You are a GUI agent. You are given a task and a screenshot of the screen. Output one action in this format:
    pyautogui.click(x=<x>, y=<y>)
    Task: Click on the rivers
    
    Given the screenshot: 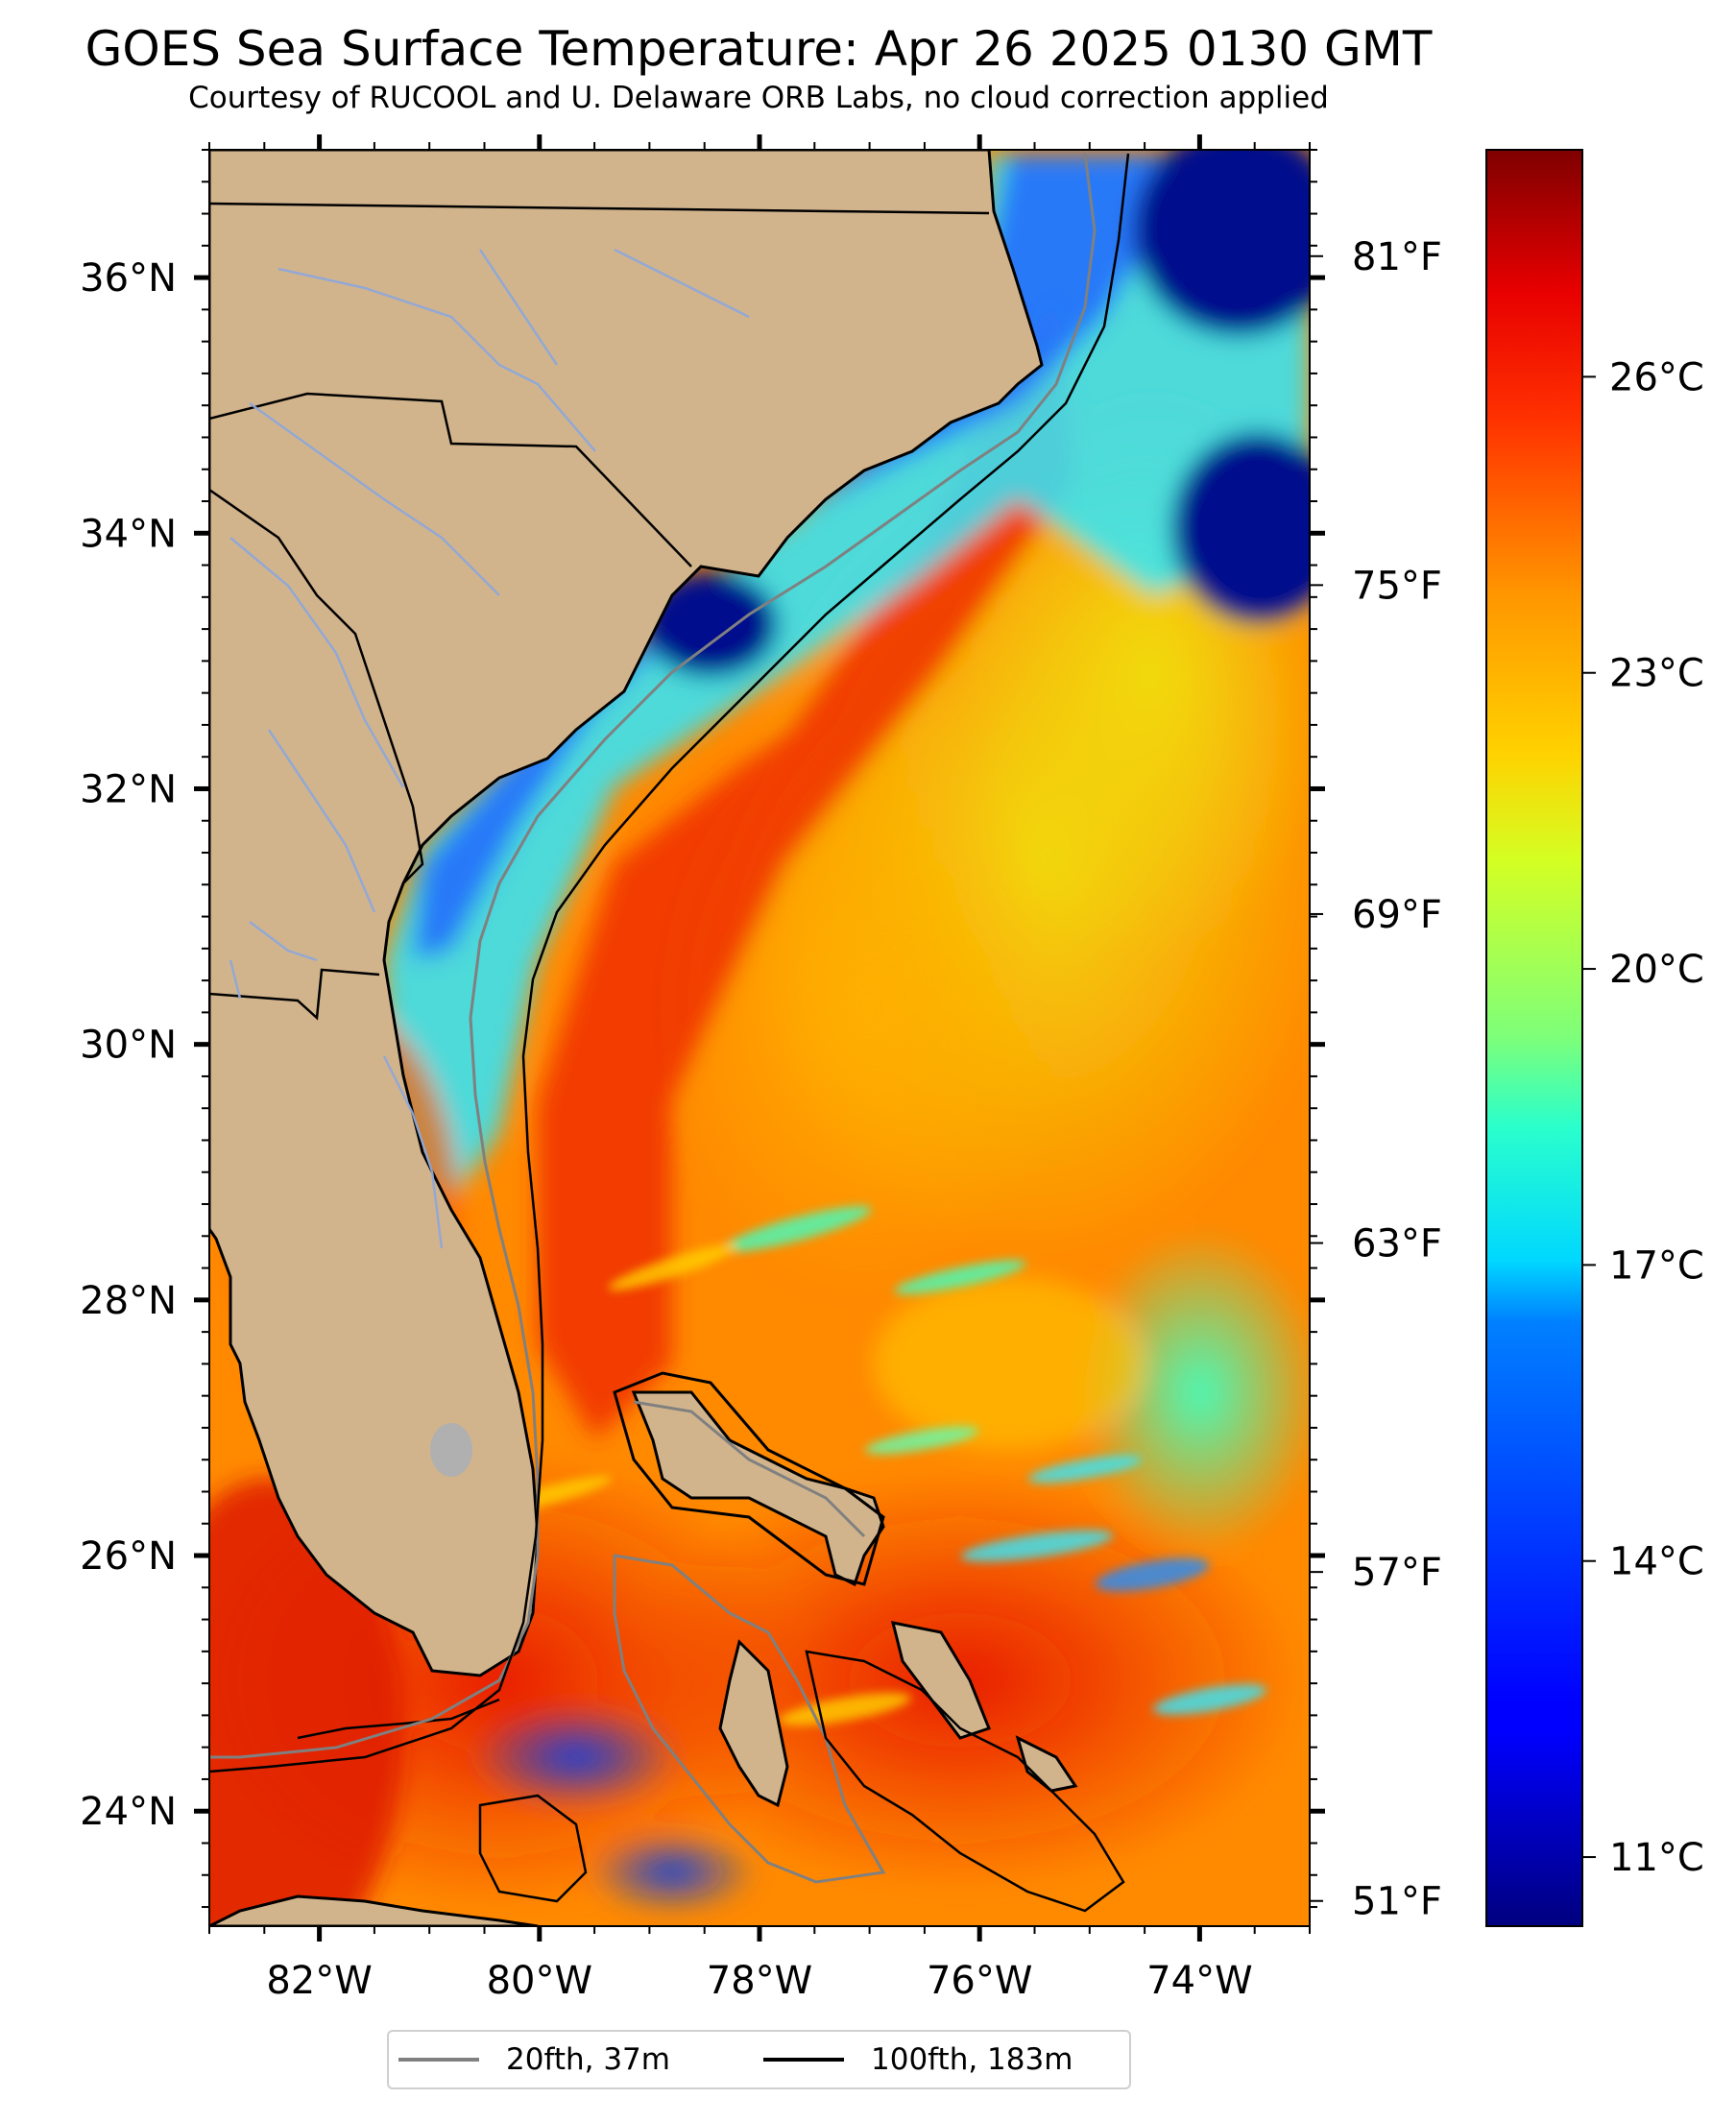 What is the action you would take?
    pyautogui.click(x=489, y=748)
    